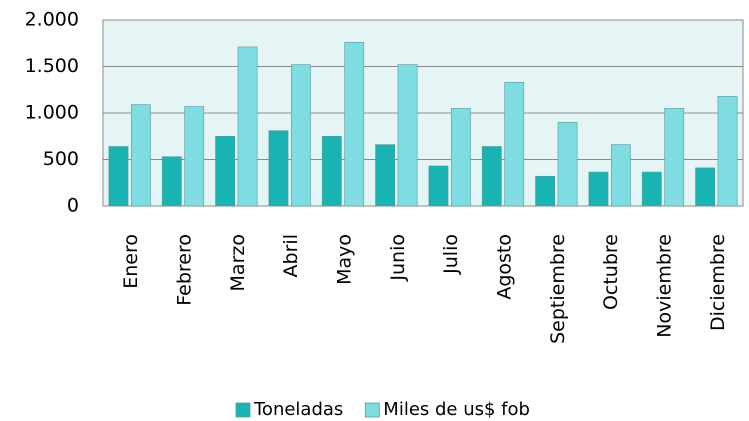 This screenshot has width=749, height=421. Describe the element at coordinates (61, 159) in the screenshot. I see `y-tick-label: 500` at that location.